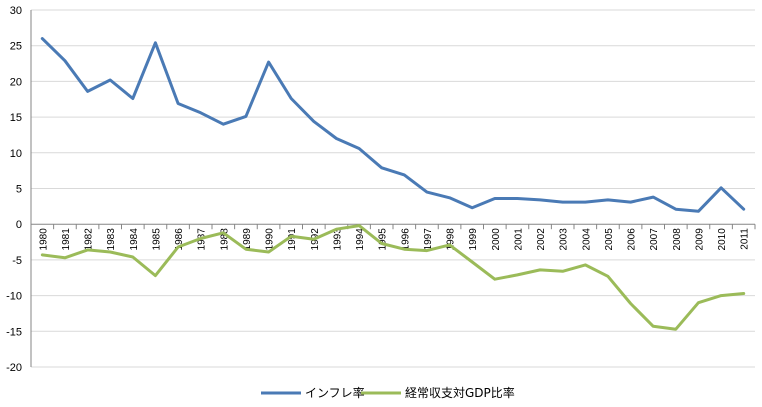 The image size is (762, 407). What do you see at coordinates (541, 239) in the screenshot?
I see `x-tick-label: 2002` at bounding box center [541, 239].